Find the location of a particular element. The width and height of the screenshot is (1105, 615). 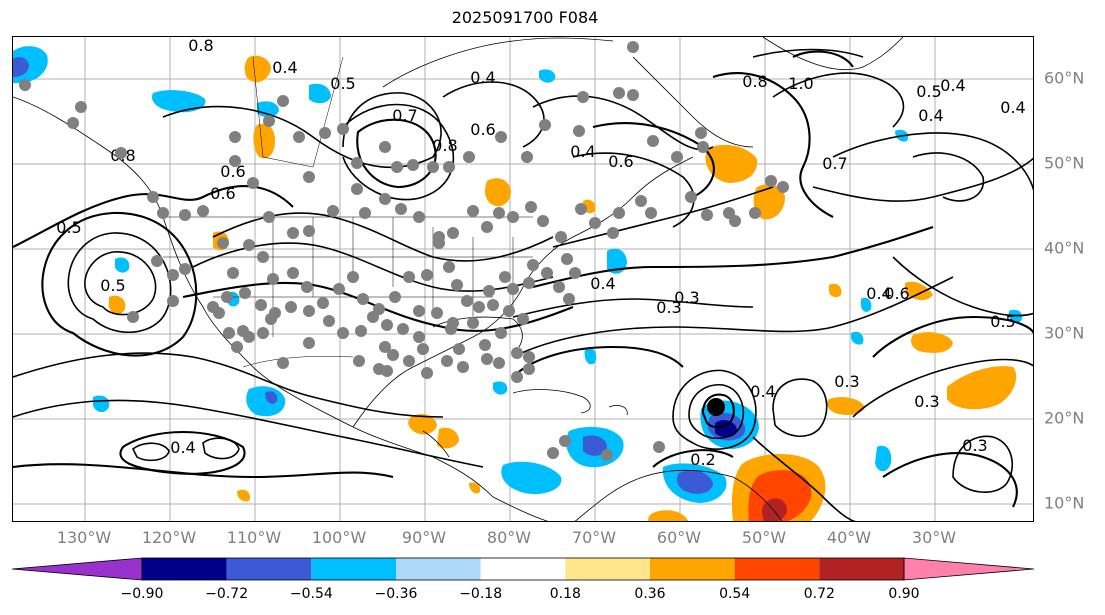

map-title: 2025091700 F084 is located at coordinates (525, 17).